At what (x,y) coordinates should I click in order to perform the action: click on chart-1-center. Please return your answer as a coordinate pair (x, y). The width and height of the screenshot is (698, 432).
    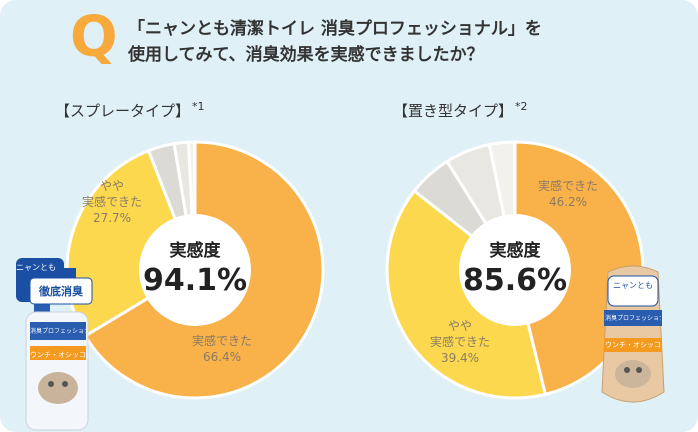
    Looking at the image, I should click on (195, 270).